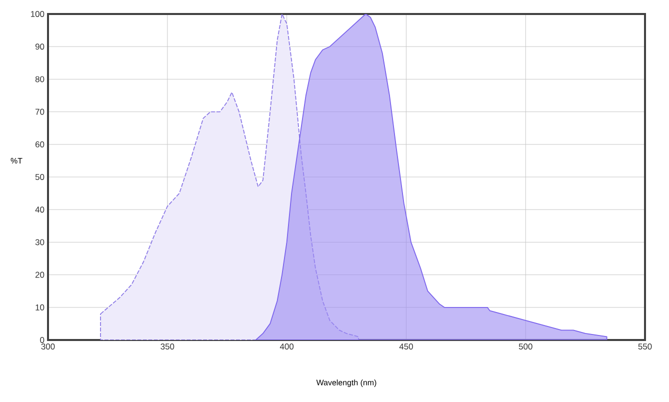 This screenshot has height=402, width=669. I want to click on y-tick-label: 90, so click(39, 47).